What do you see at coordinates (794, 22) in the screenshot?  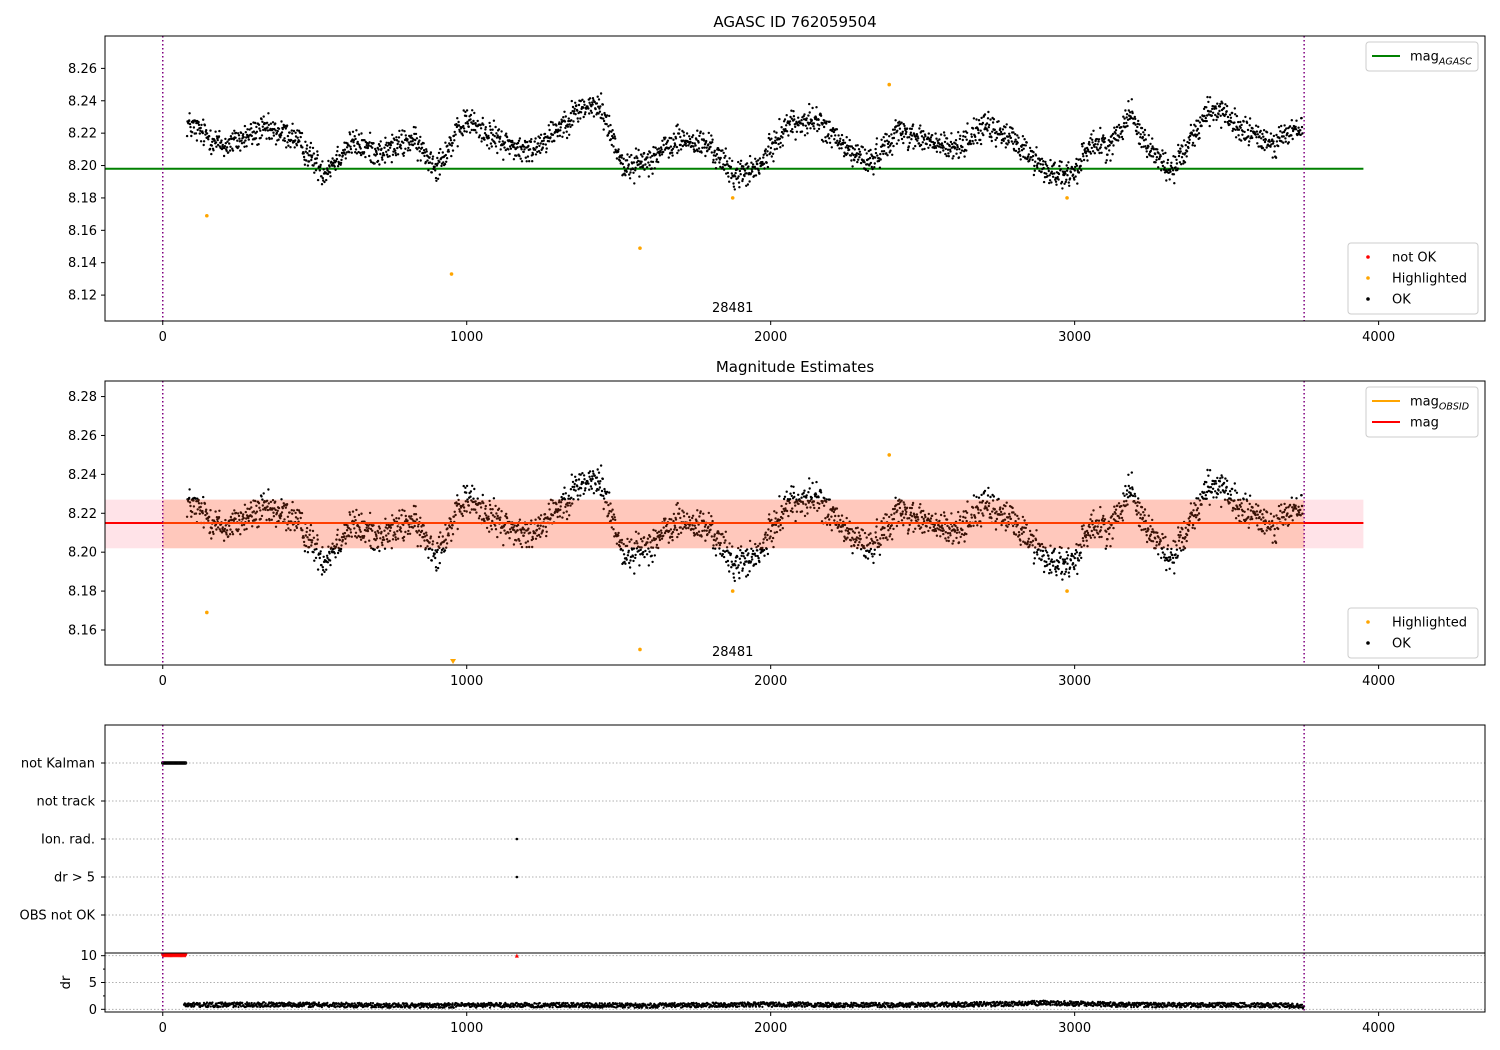 I see `chart-title: AGASC ID 762059504` at bounding box center [794, 22].